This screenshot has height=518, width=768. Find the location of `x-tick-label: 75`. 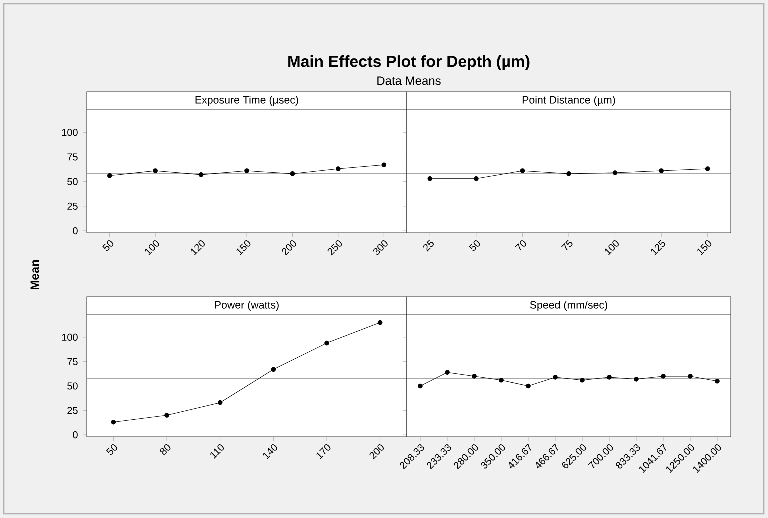

x-tick-label: 75 is located at coordinates (567, 245).